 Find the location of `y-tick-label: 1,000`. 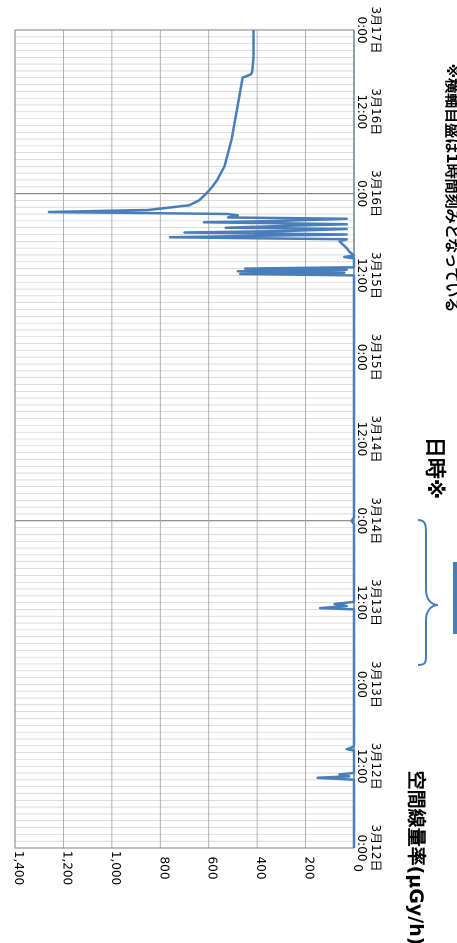

y-tick-label: 1,000 is located at coordinates (116, 868).